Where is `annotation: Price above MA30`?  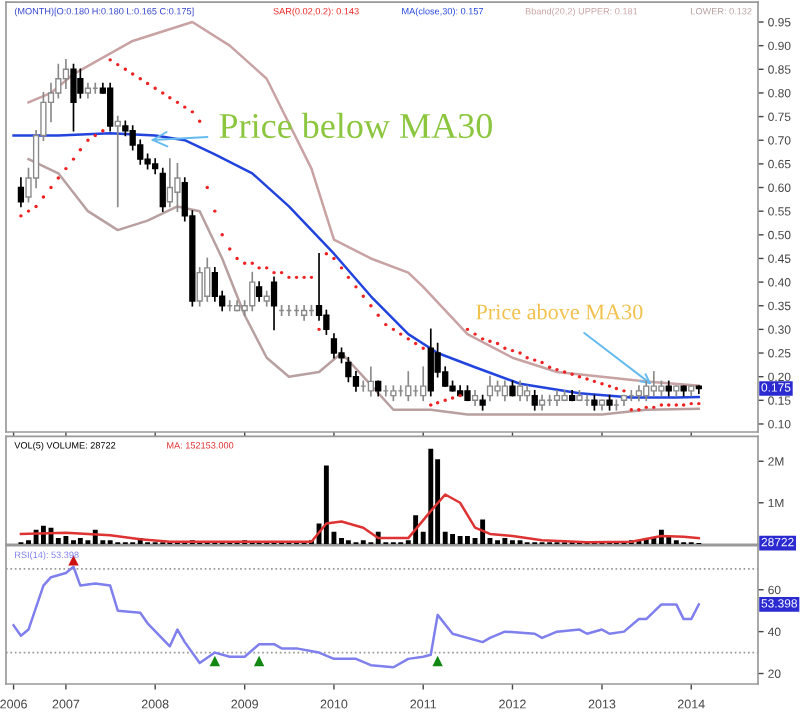
annotation: Price above MA30 is located at coordinates (559, 311).